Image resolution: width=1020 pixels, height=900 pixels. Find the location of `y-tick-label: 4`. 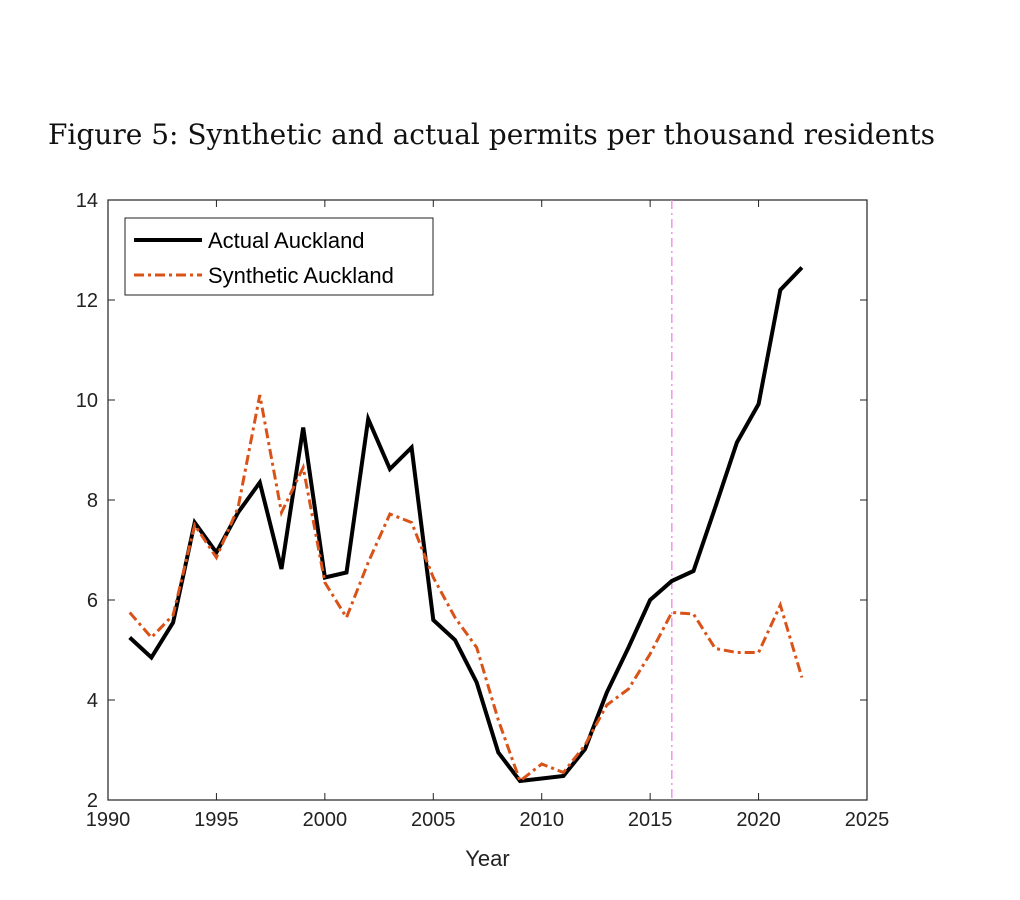

y-tick-label: 4 is located at coordinates (92, 701).